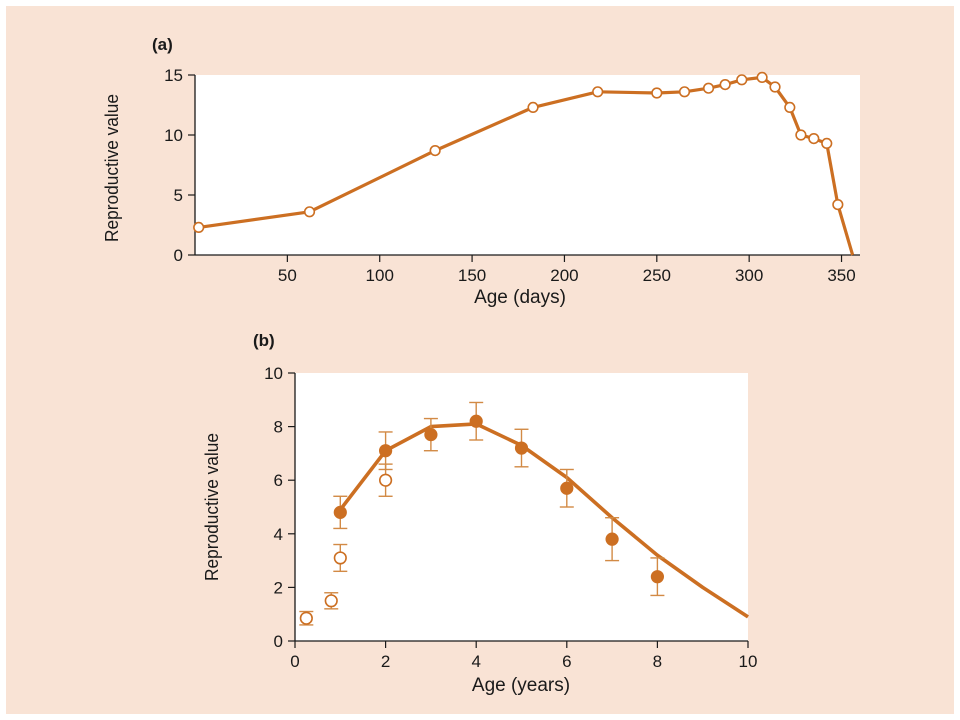  What do you see at coordinates (657, 275) in the screenshot?
I see `chart-a-x-tick-label: 250` at bounding box center [657, 275].